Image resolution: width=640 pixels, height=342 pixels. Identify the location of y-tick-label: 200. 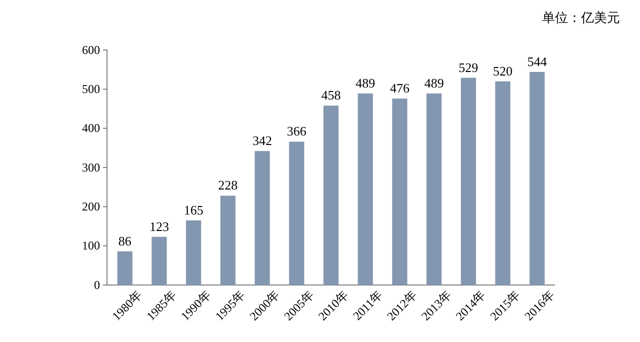
(91, 207).